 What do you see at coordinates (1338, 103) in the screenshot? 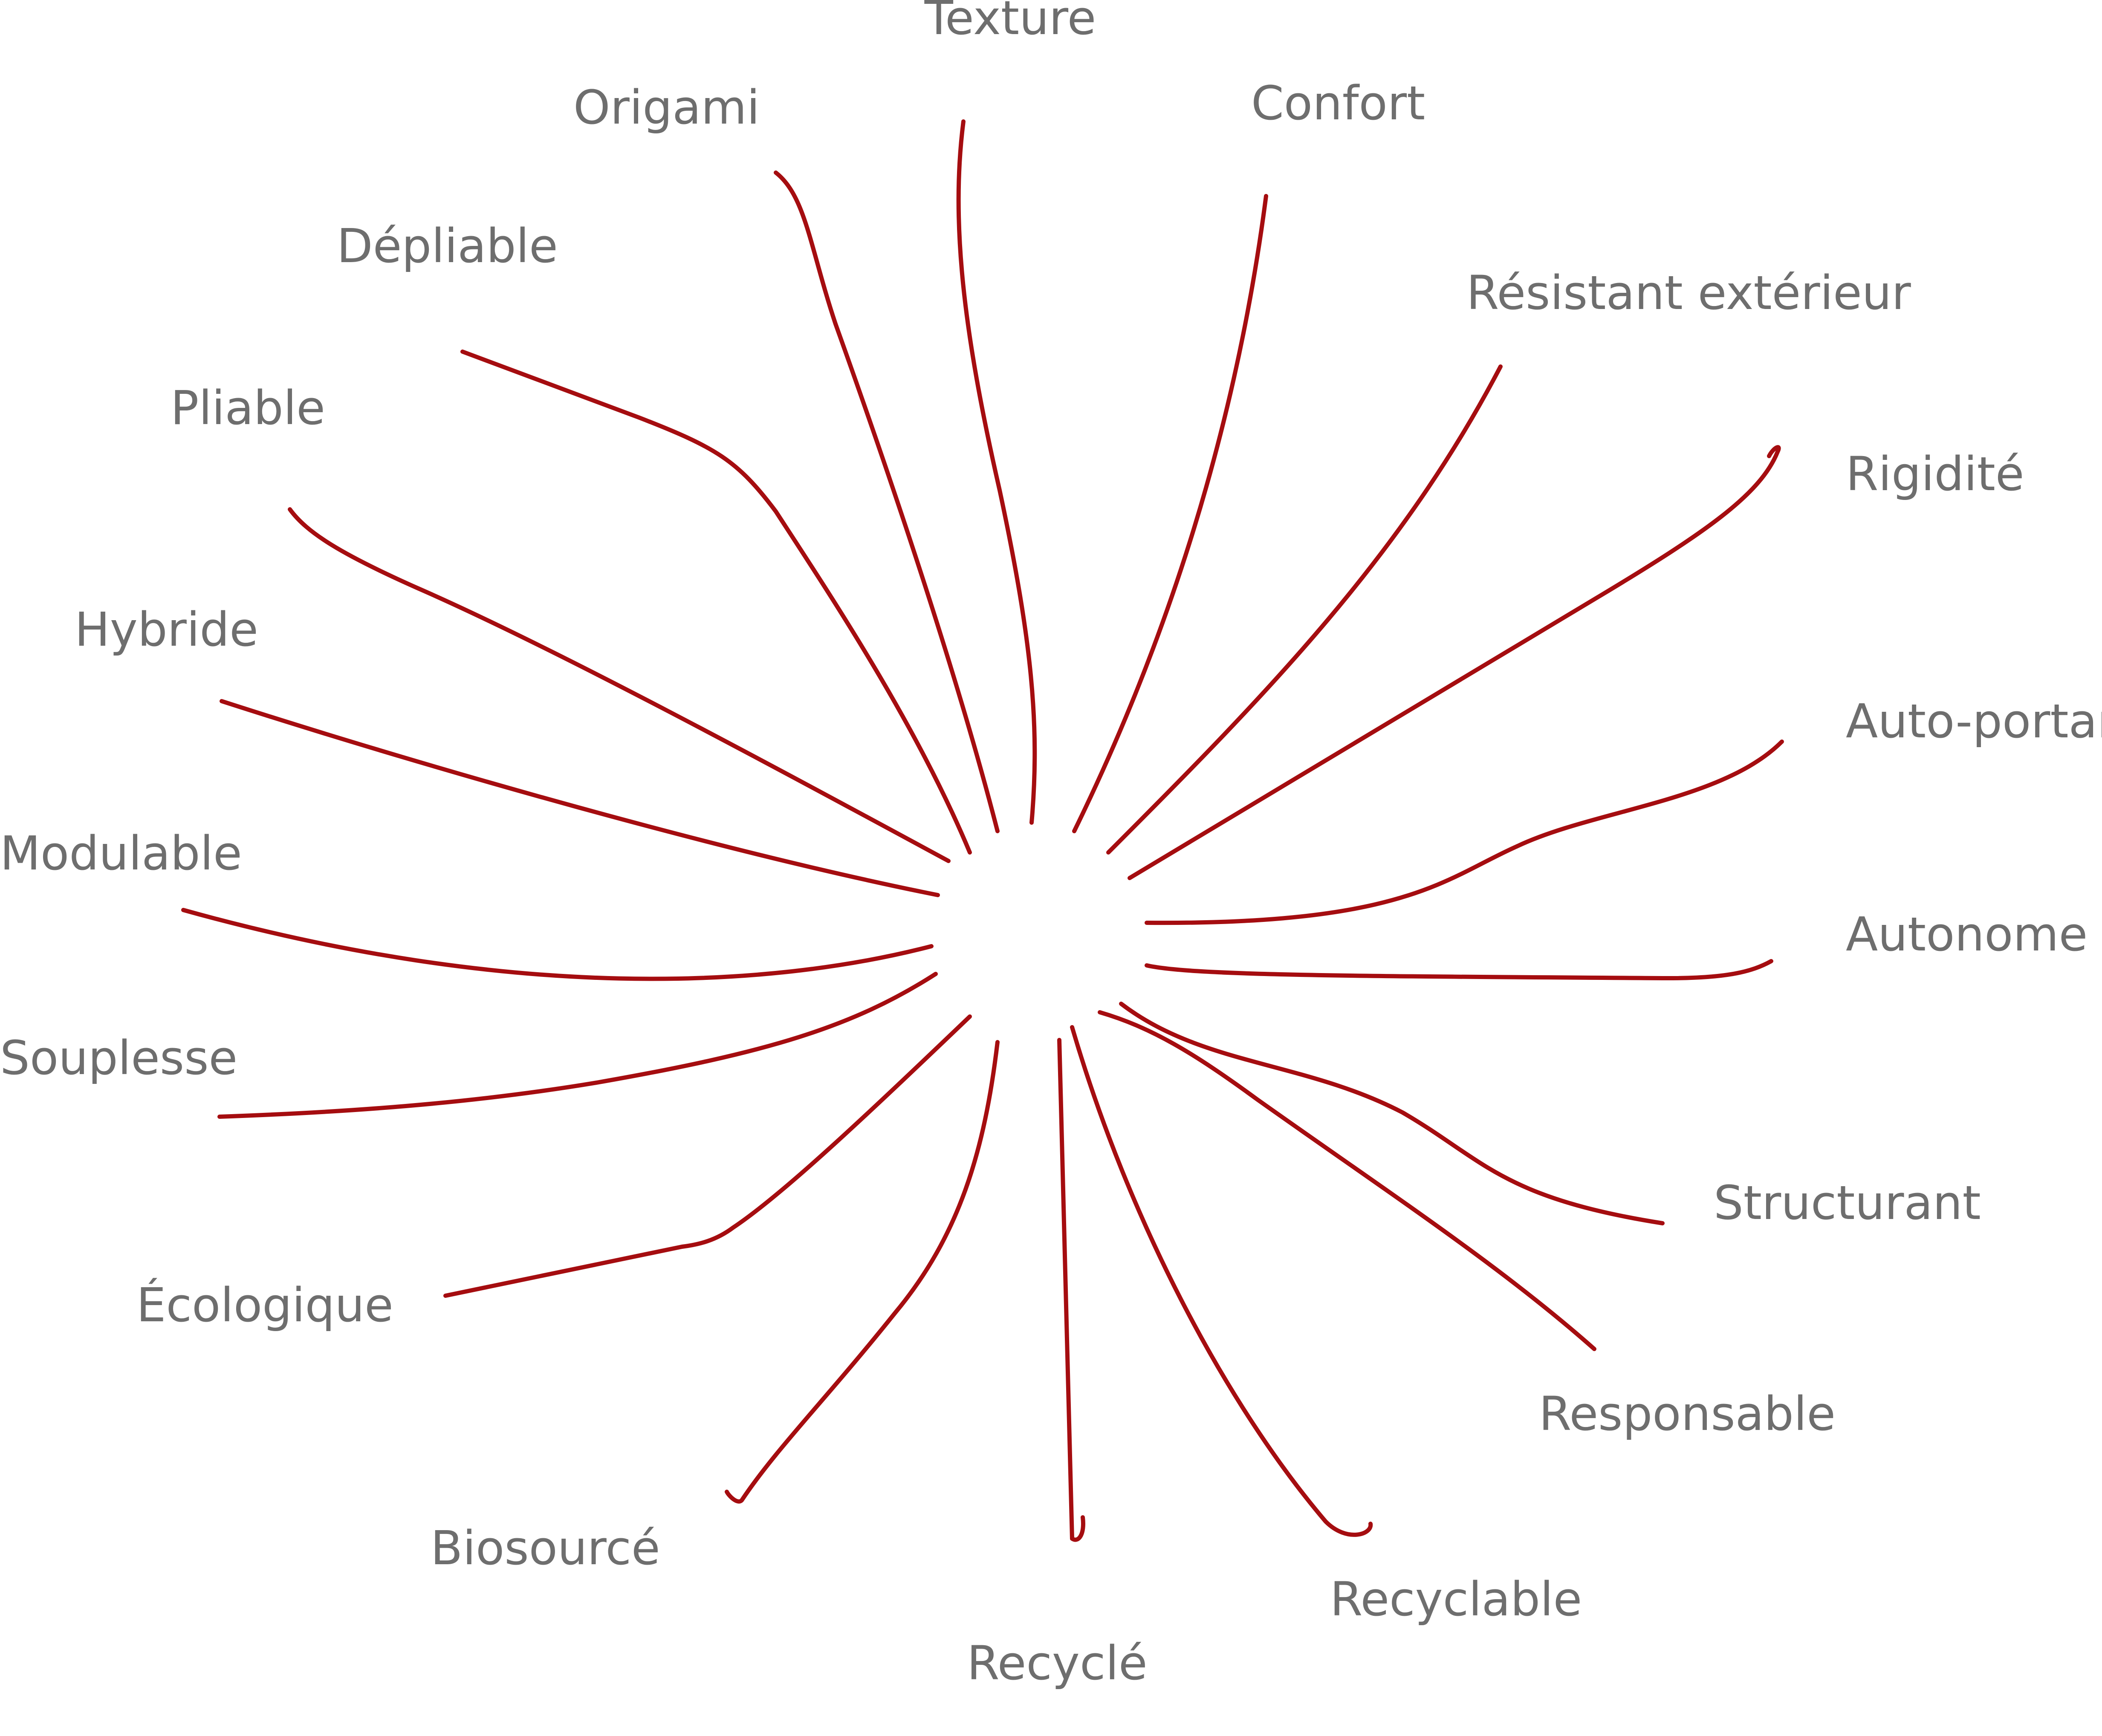
I see `label-confort: Confort` at bounding box center [1338, 103].